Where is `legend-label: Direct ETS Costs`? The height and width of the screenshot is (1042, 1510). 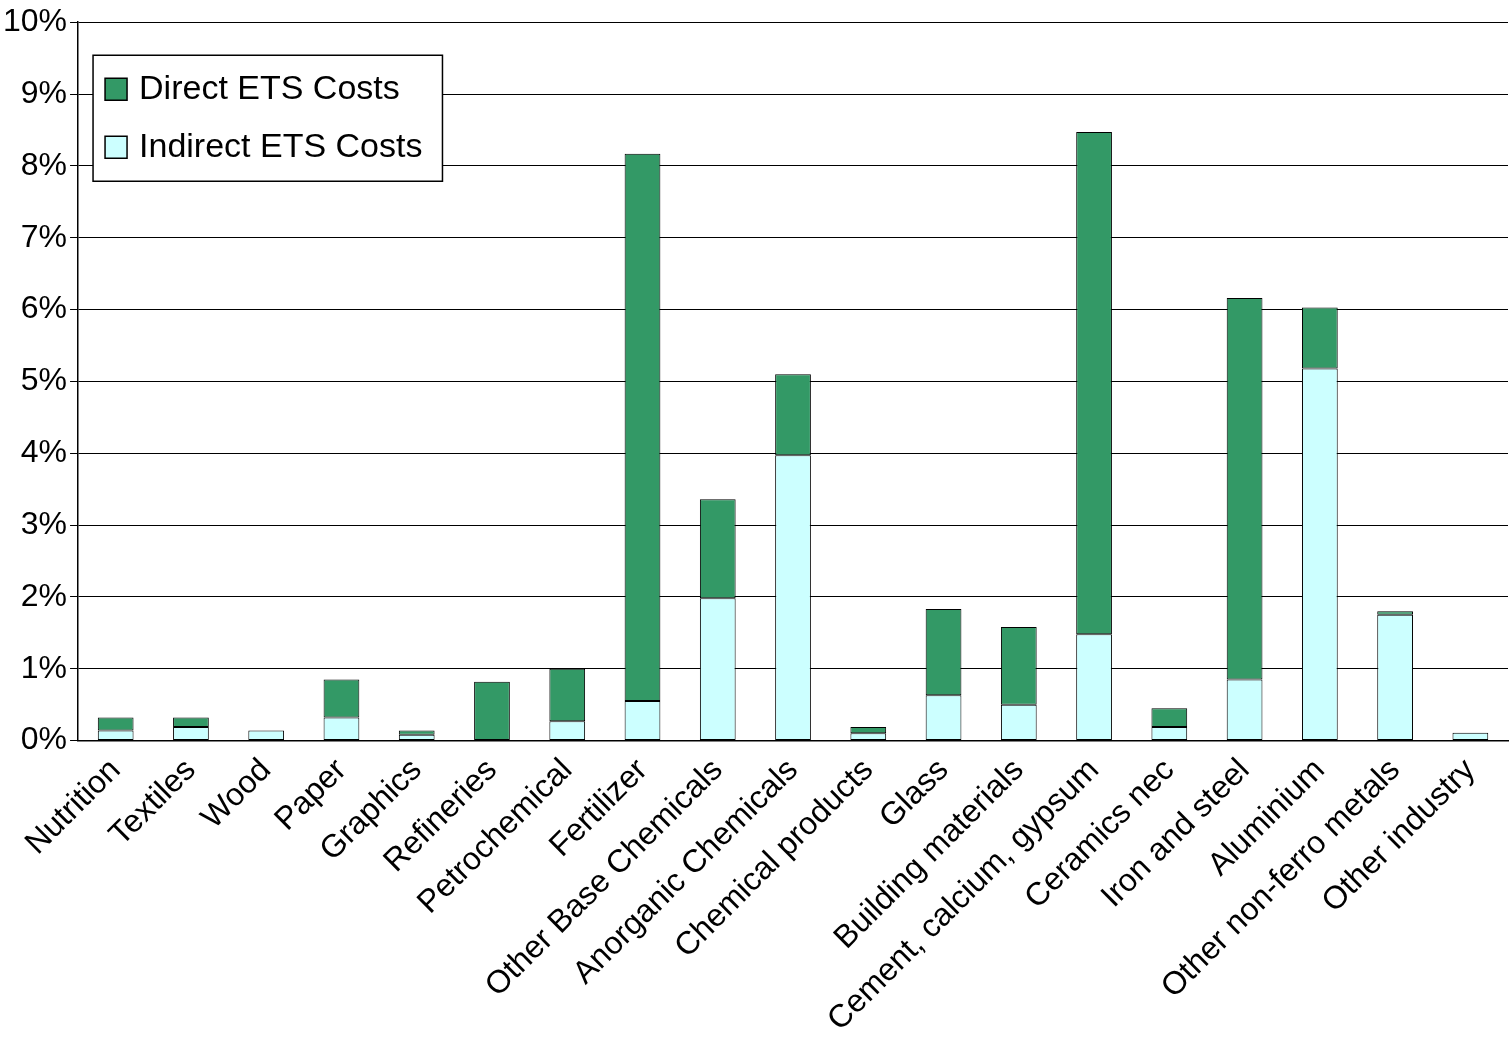 legend-label: Direct ETS Costs is located at coordinates (269, 86).